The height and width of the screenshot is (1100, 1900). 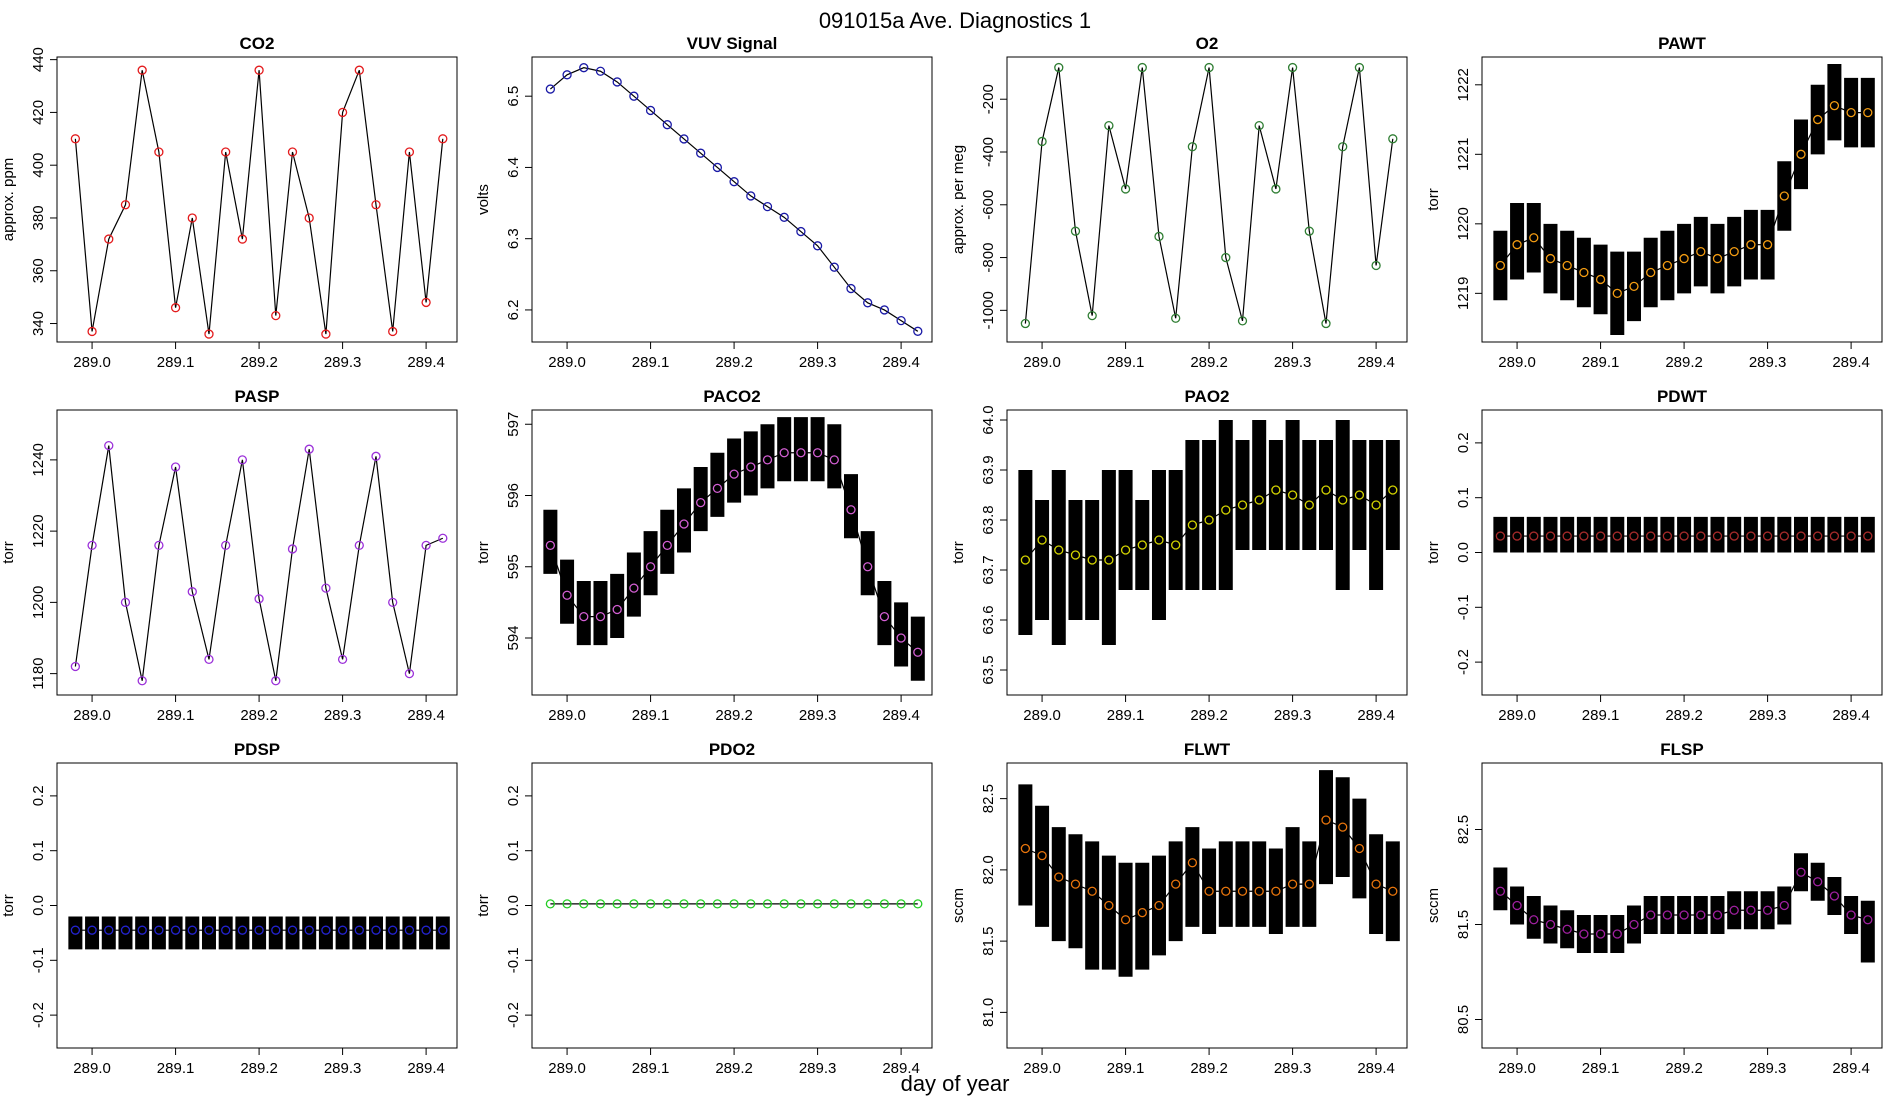 I want to click on panel-title: PDO2, so click(x=732, y=749).